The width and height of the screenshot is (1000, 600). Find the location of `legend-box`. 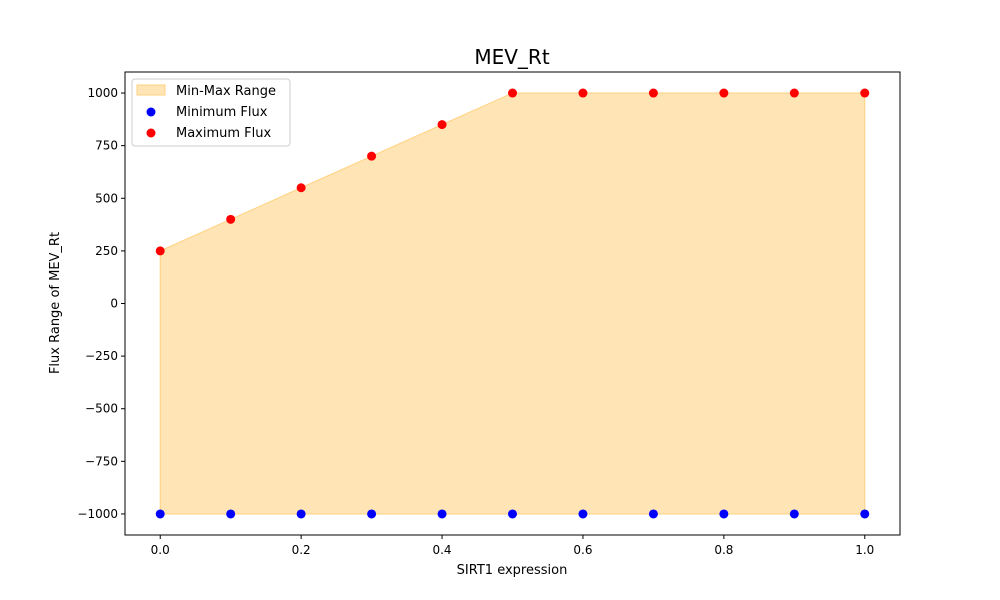

legend-box is located at coordinates (211, 112).